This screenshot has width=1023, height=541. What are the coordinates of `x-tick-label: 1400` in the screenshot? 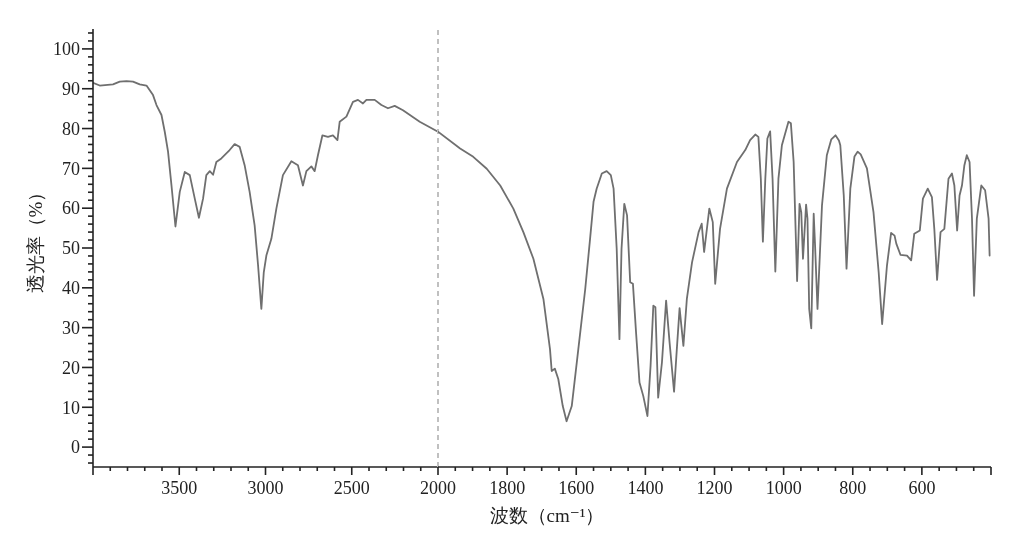 It's located at (645, 488).